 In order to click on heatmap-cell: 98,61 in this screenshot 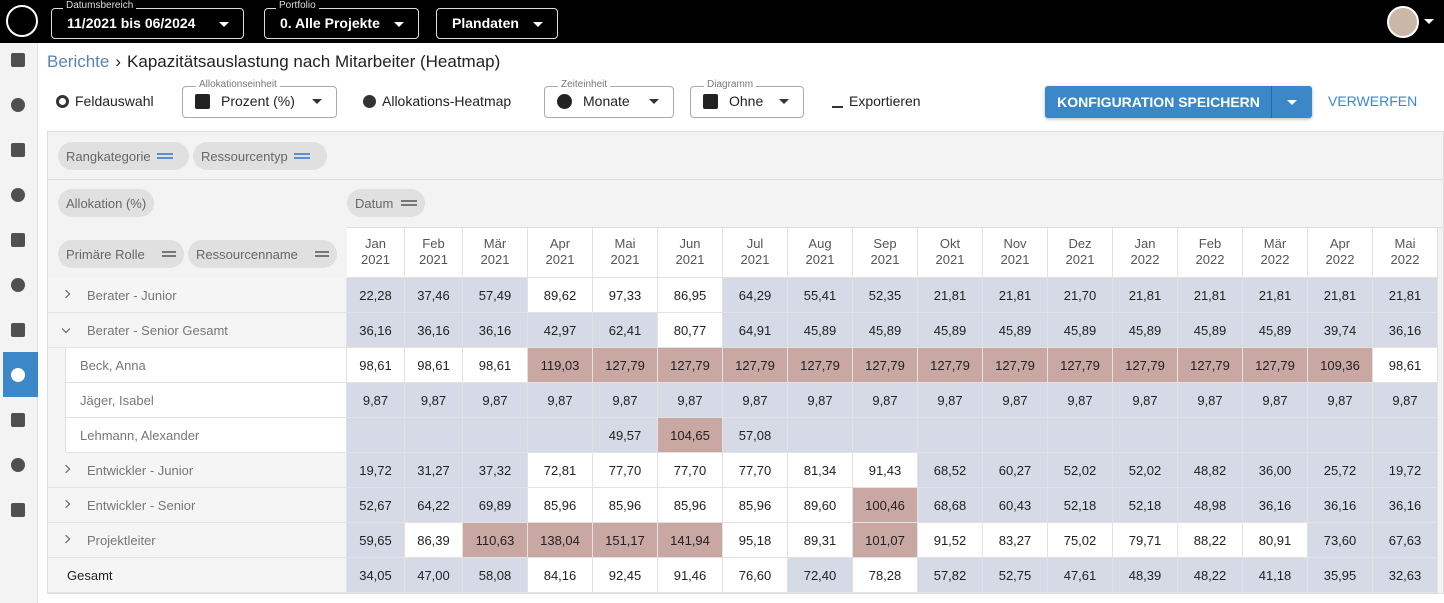, I will do `click(434, 365)`.